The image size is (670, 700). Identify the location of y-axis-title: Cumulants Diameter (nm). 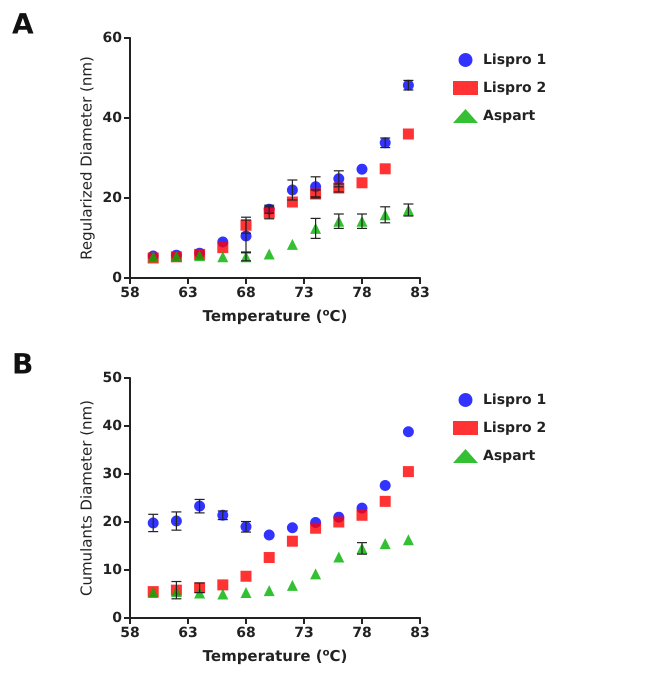
(87, 498).